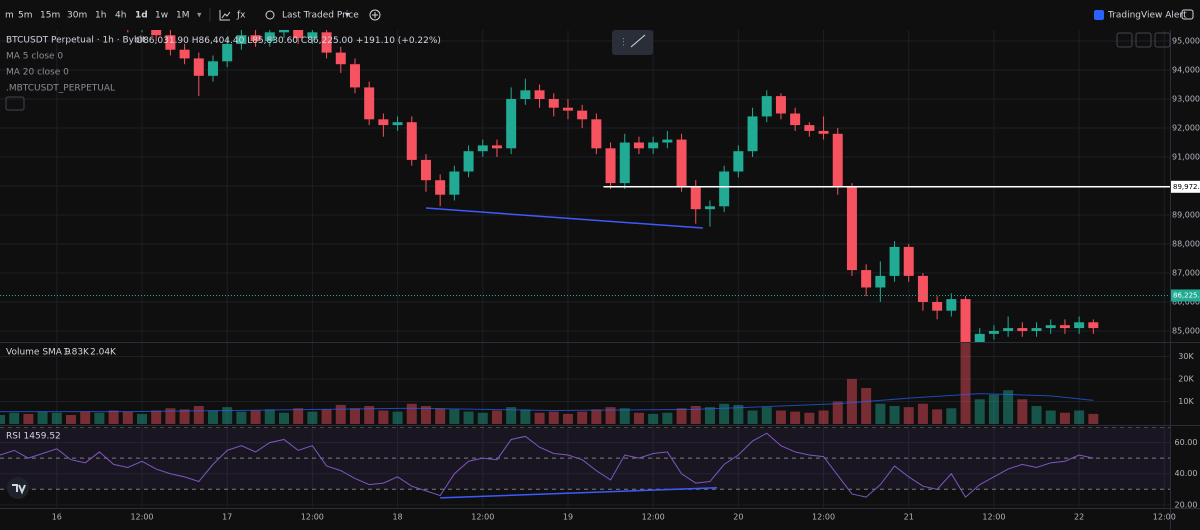 The height and width of the screenshot is (530, 1200). Describe the element at coordinates (1143, 40) in the screenshot. I see `sort-button` at that location.